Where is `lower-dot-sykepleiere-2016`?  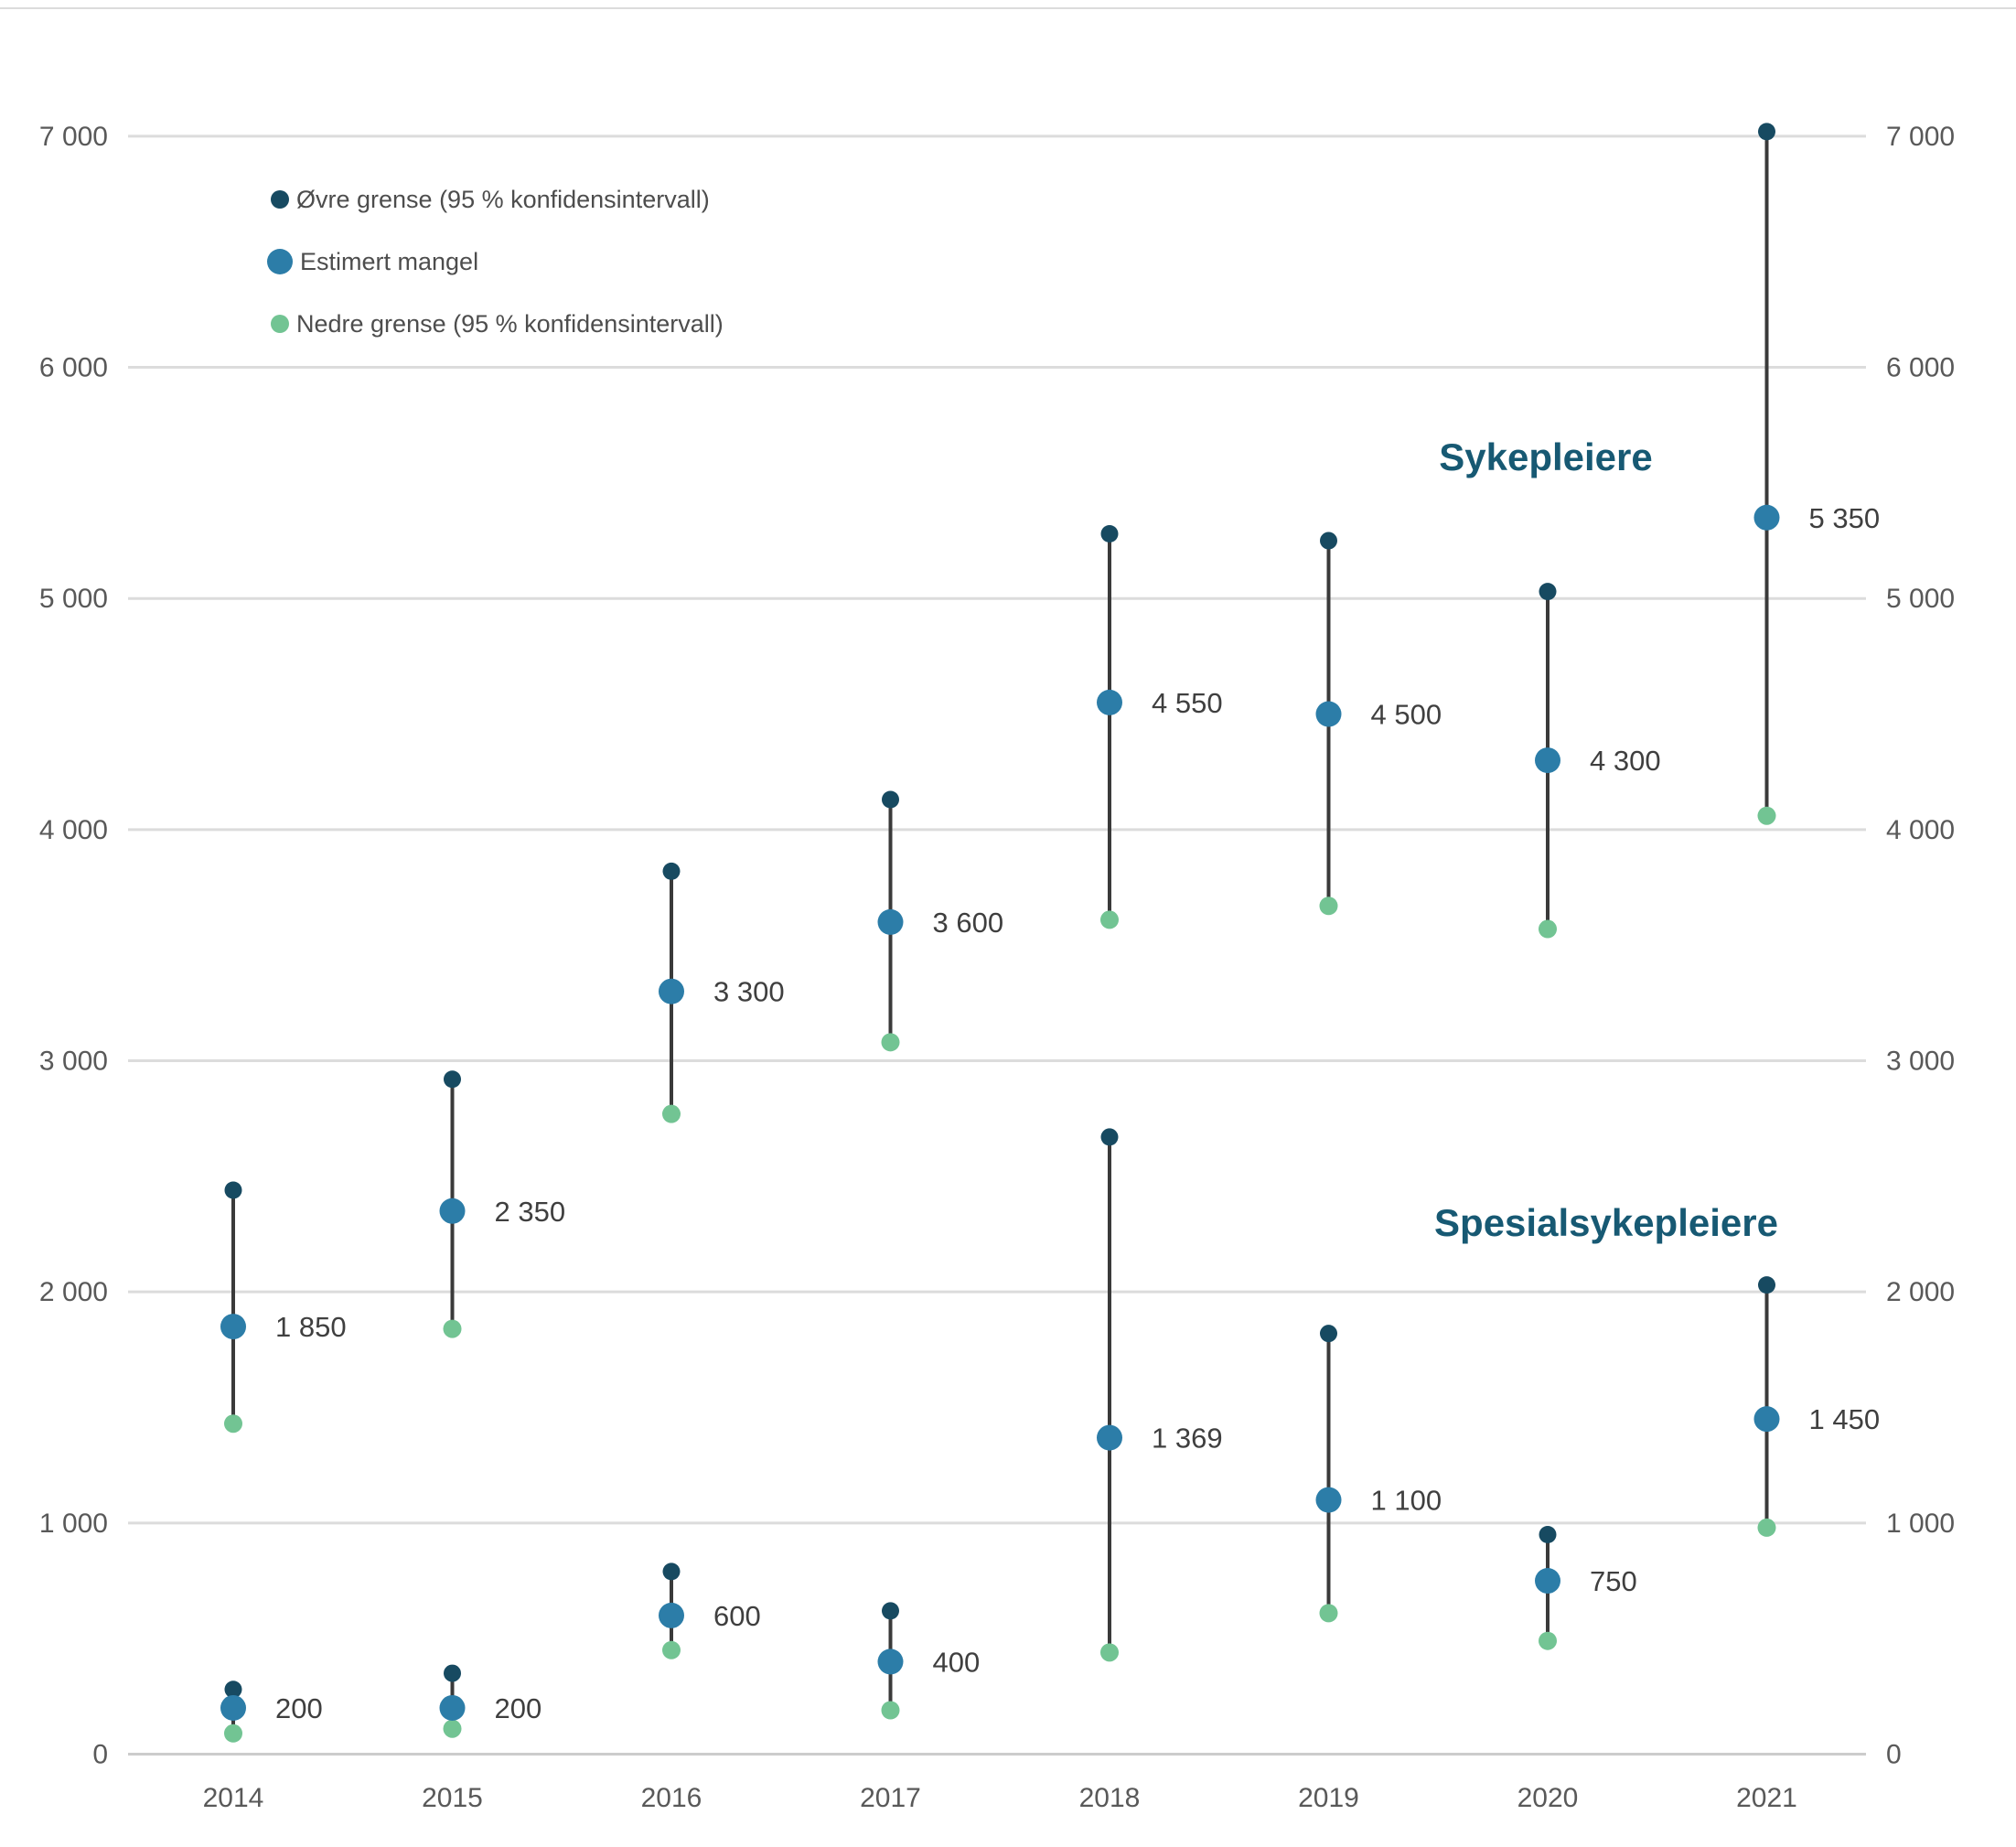
lower-dot-sykepleiere-2016 is located at coordinates (671, 1113).